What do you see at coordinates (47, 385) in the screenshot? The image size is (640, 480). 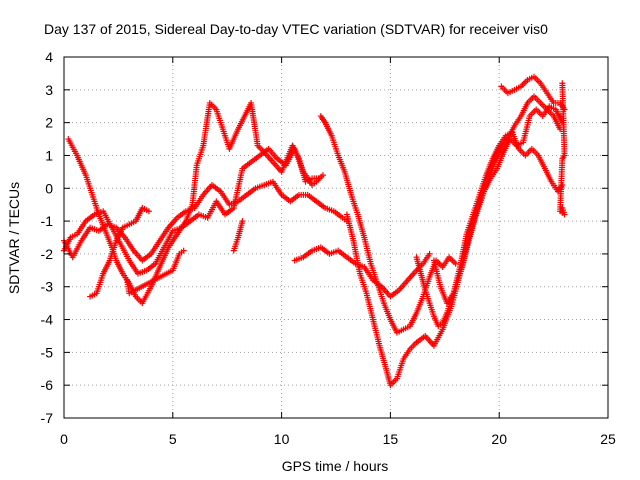 I see `y-tick-label: -6` at bounding box center [47, 385].